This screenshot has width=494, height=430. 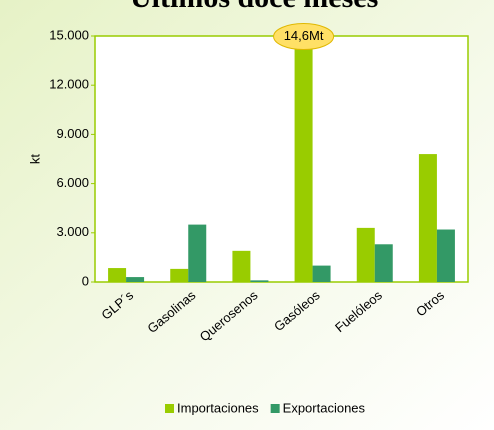 What do you see at coordinates (85, 280) in the screenshot?
I see `y-tick-label: 0` at bounding box center [85, 280].